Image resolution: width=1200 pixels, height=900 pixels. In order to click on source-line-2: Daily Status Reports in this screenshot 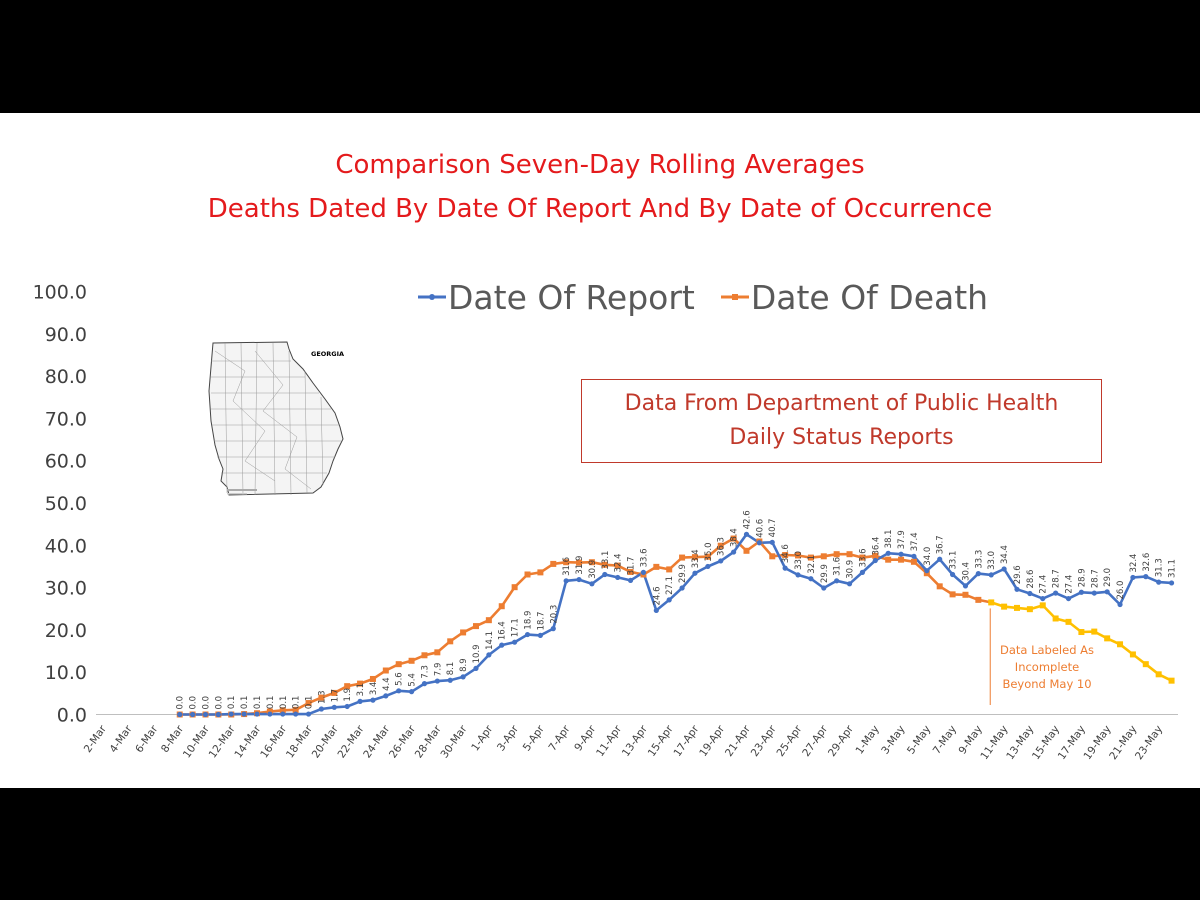, I will do `click(841, 437)`.